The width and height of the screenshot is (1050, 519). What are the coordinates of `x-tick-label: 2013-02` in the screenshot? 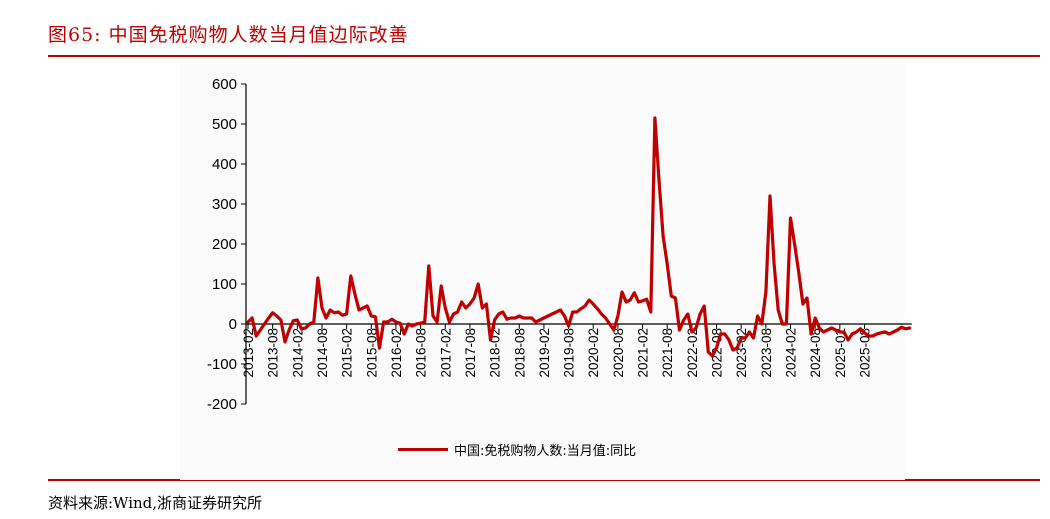 It's located at (248, 353).